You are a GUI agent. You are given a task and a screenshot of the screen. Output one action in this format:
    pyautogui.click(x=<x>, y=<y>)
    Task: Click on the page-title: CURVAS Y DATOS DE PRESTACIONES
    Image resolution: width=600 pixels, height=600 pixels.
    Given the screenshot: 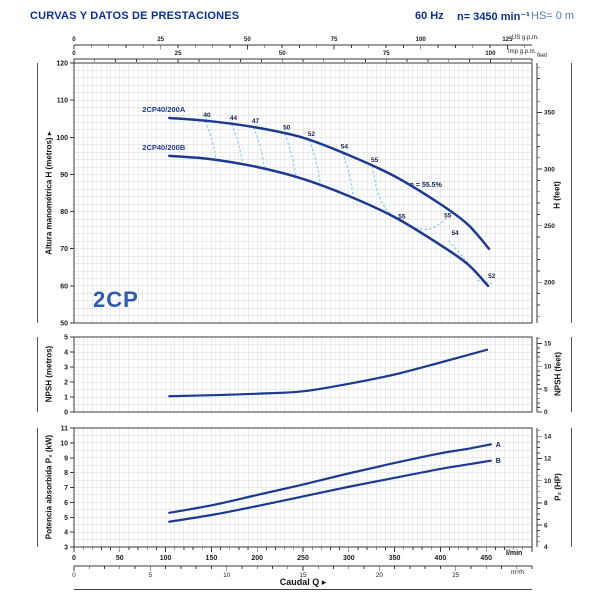 What is the action you would take?
    pyautogui.click(x=135, y=16)
    